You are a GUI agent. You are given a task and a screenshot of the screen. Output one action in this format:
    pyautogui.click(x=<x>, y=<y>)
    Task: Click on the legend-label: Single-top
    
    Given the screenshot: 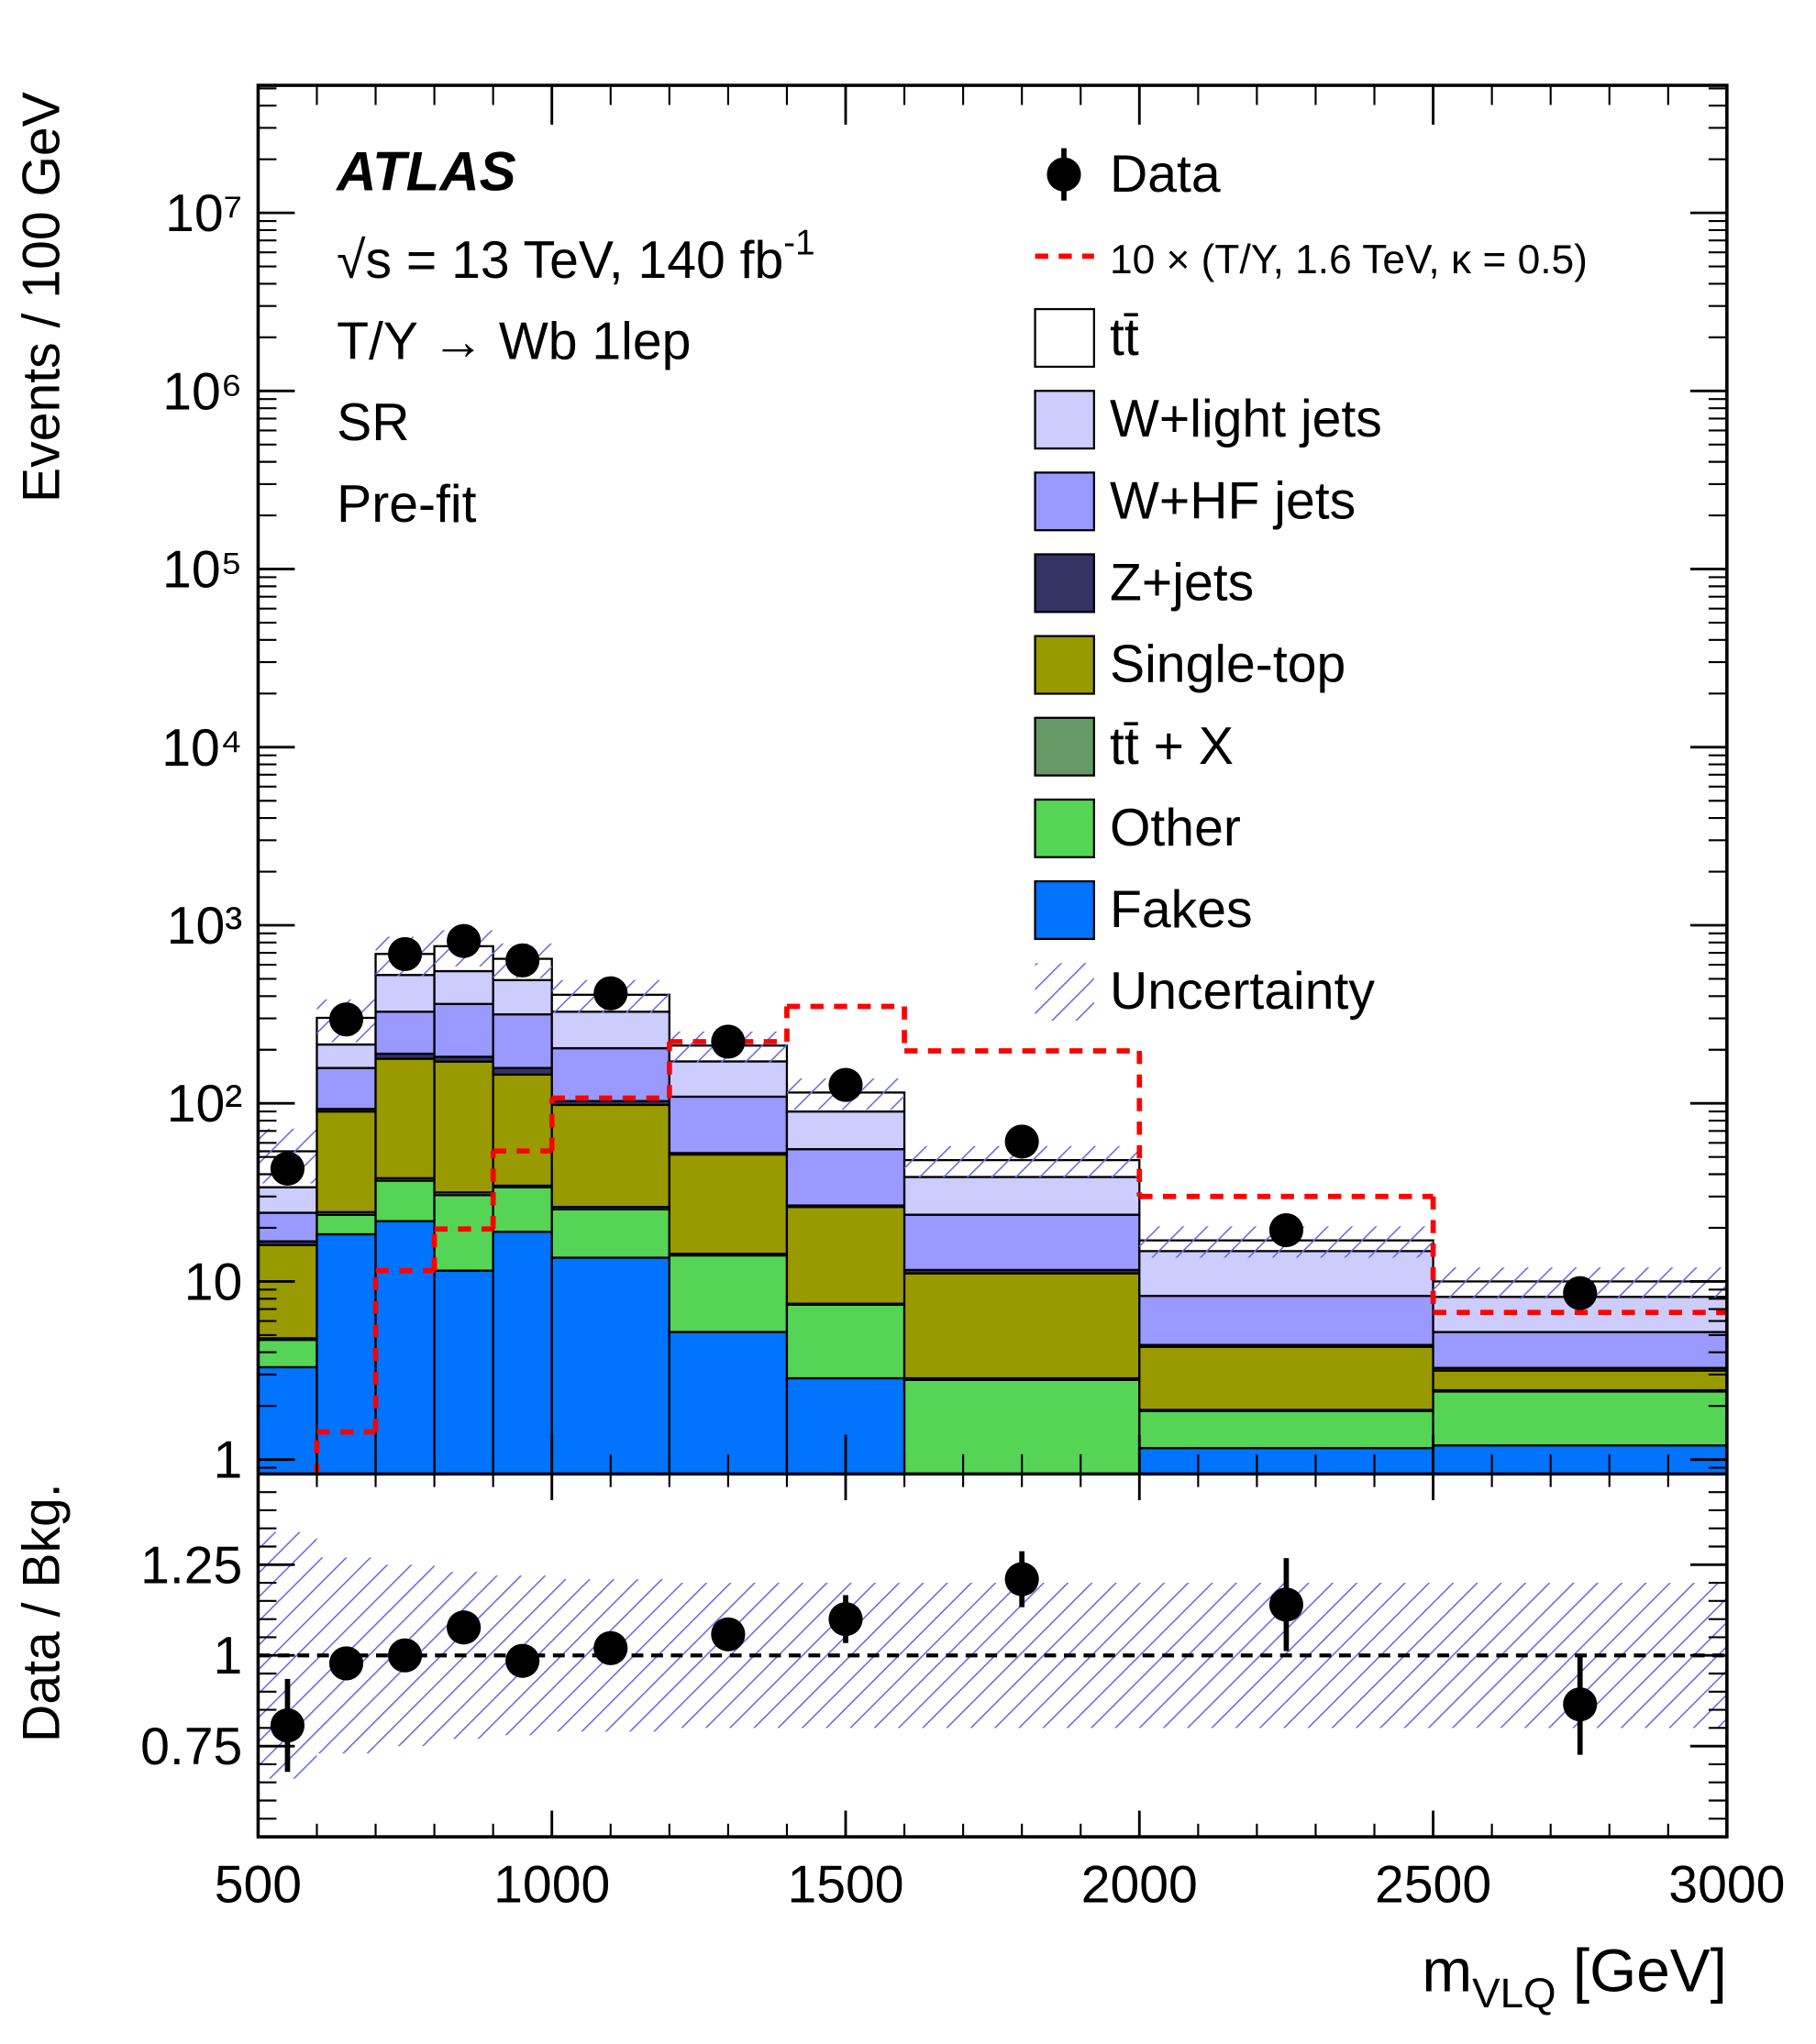 What is the action you would take?
    pyautogui.click(x=1227, y=665)
    